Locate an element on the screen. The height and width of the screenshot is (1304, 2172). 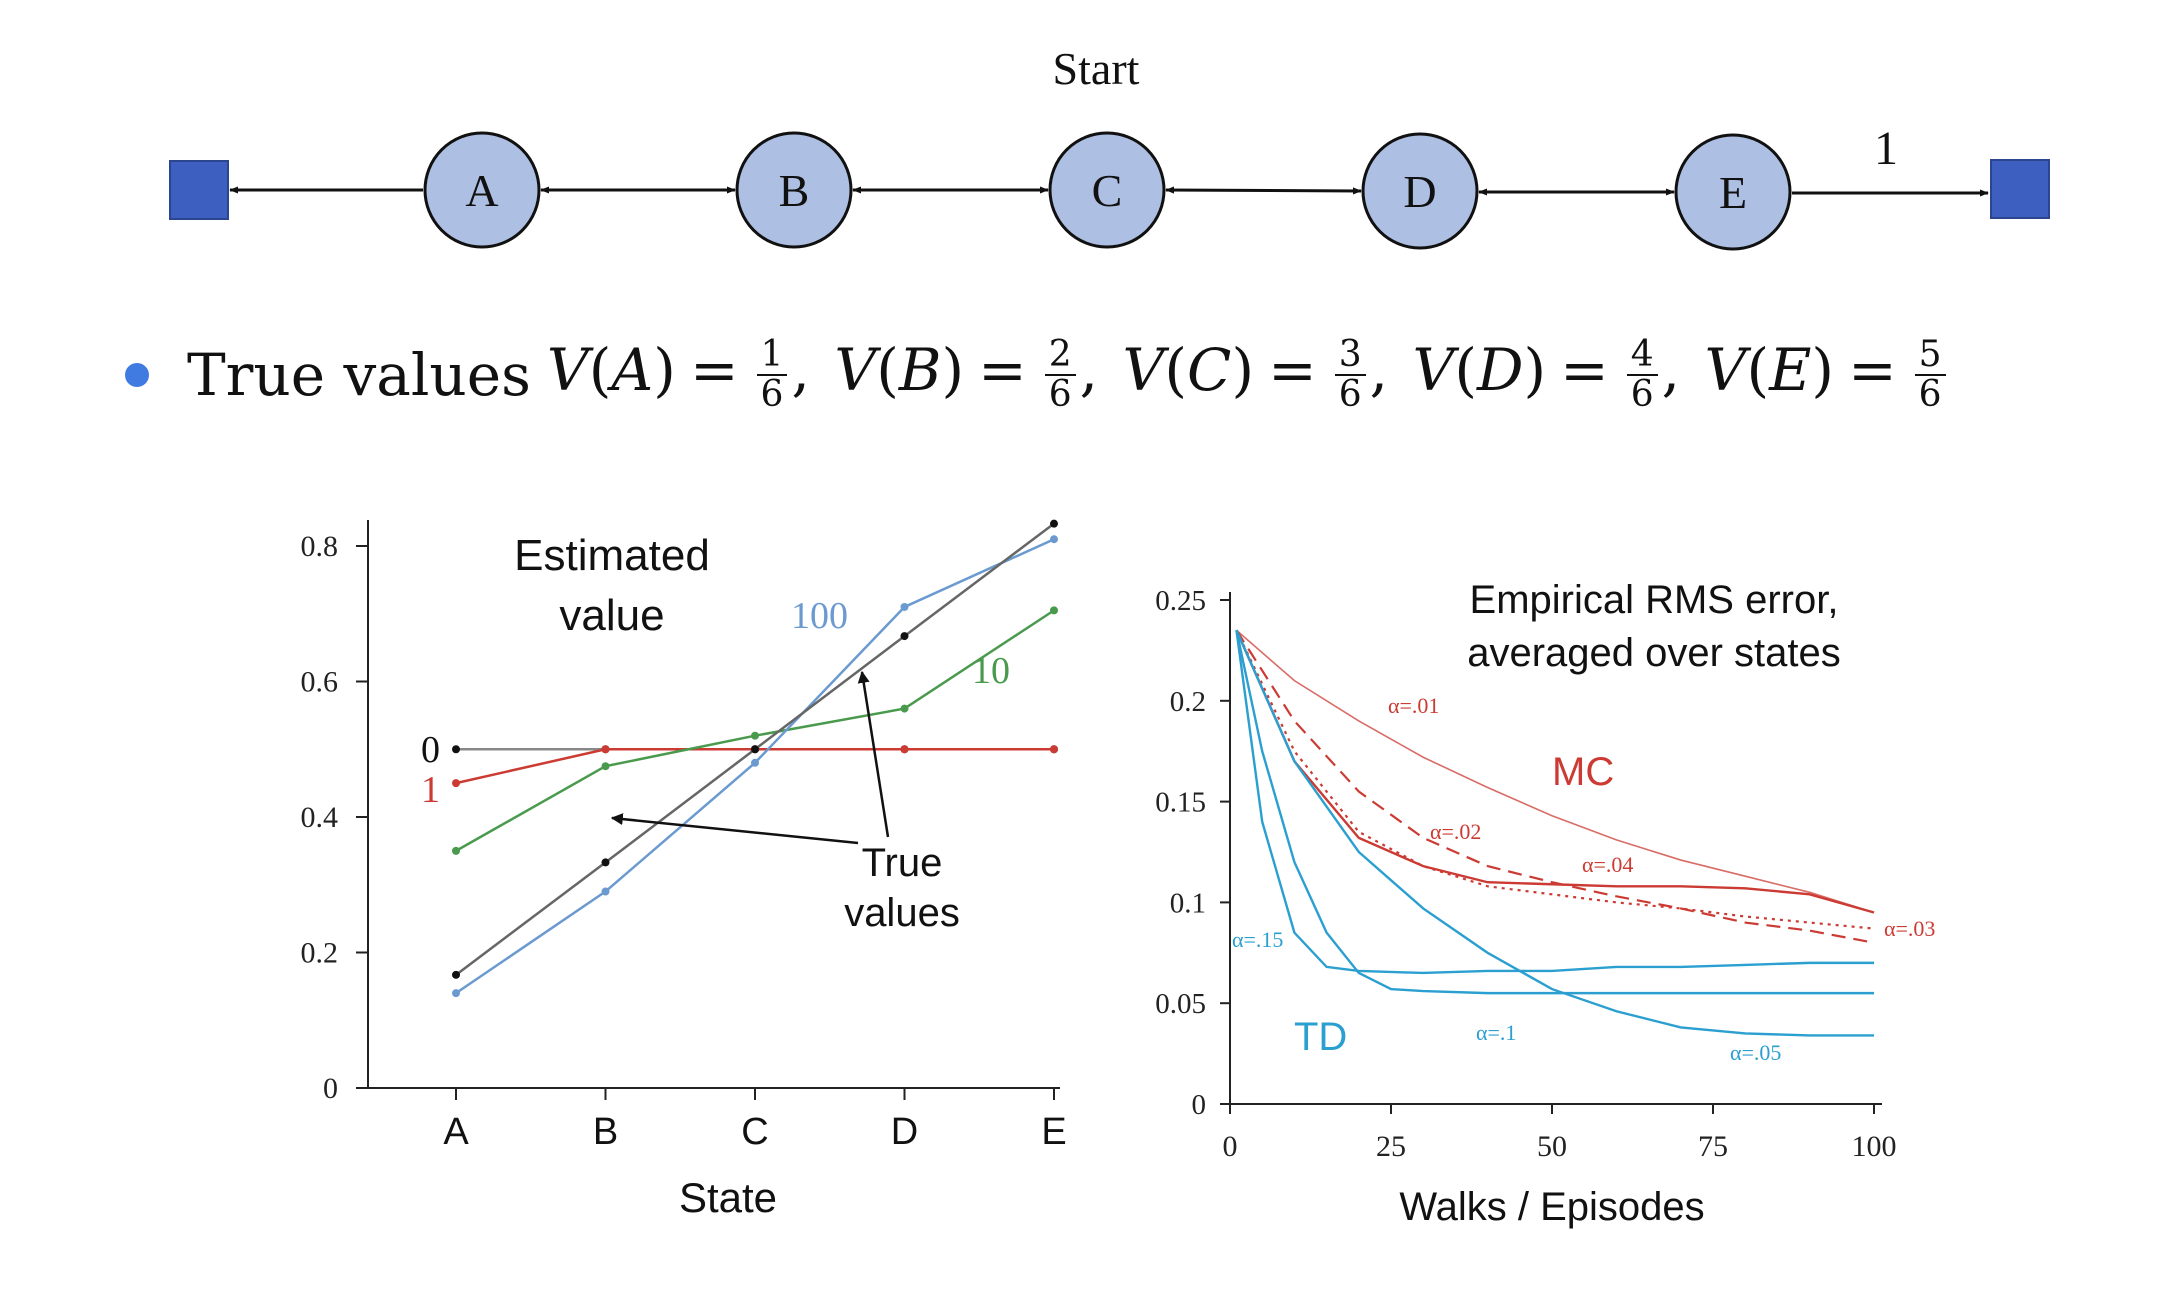
annotation-arrow-d is located at coordinates (873, 754).